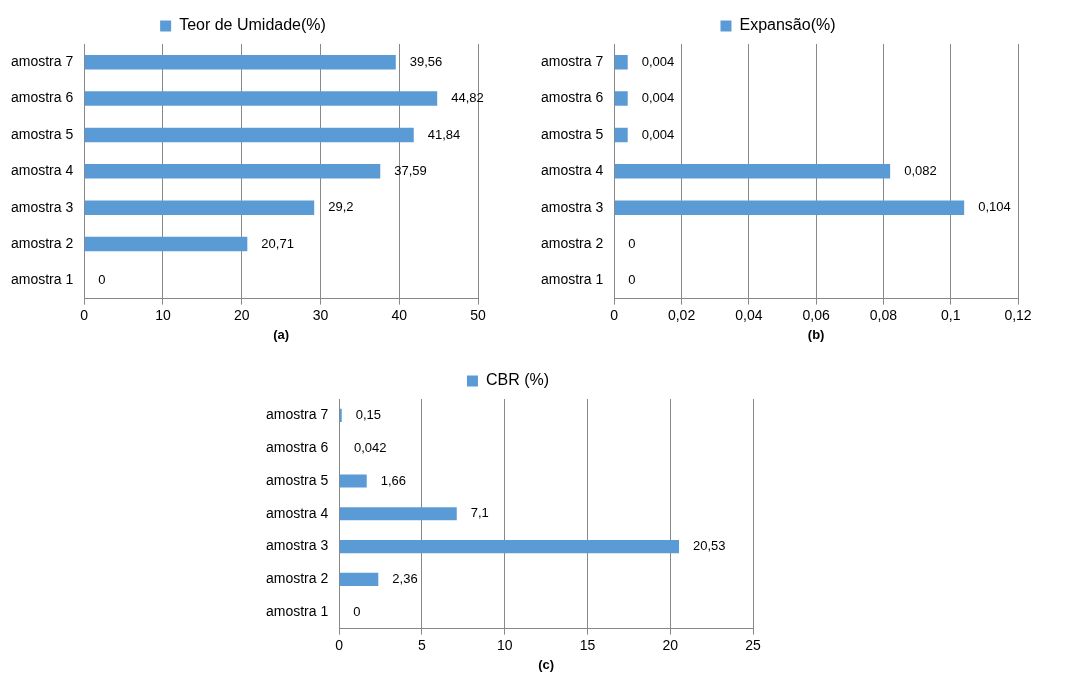 This screenshot has height=673, width=1068. Describe the element at coordinates (478, 314) in the screenshot. I see `x-tick-label: 50` at that location.